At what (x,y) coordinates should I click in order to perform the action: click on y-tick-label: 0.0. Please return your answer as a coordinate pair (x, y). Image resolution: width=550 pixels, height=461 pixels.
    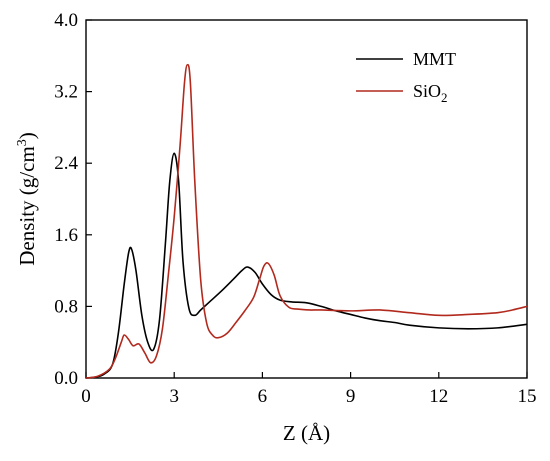
    Looking at the image, I should click on (66, 378).